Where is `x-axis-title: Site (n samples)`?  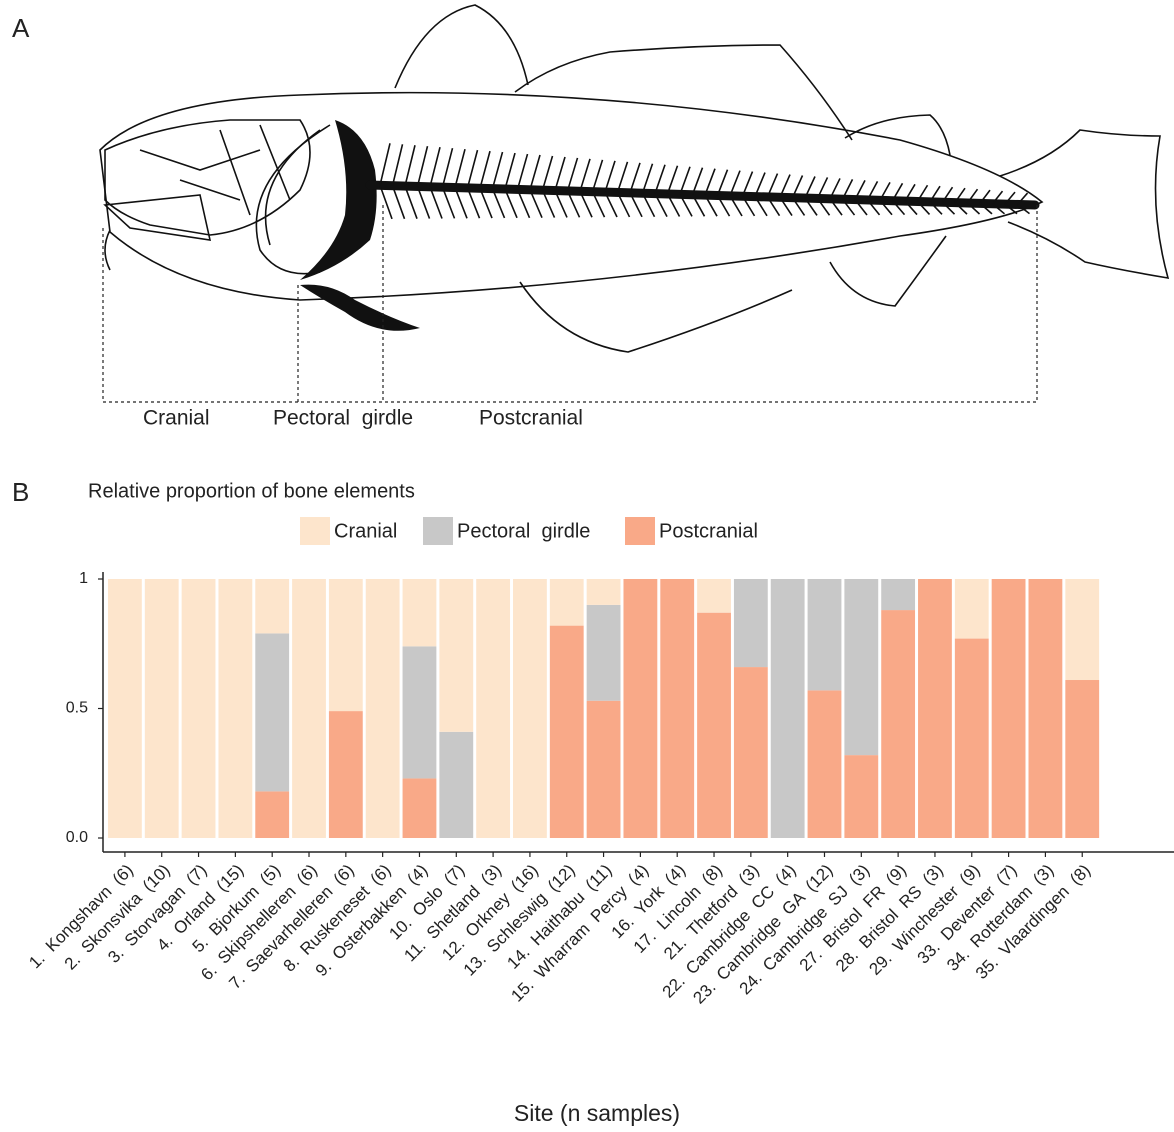 x-axis-title: Site (n samples) is located at coordinates (597, 1113).